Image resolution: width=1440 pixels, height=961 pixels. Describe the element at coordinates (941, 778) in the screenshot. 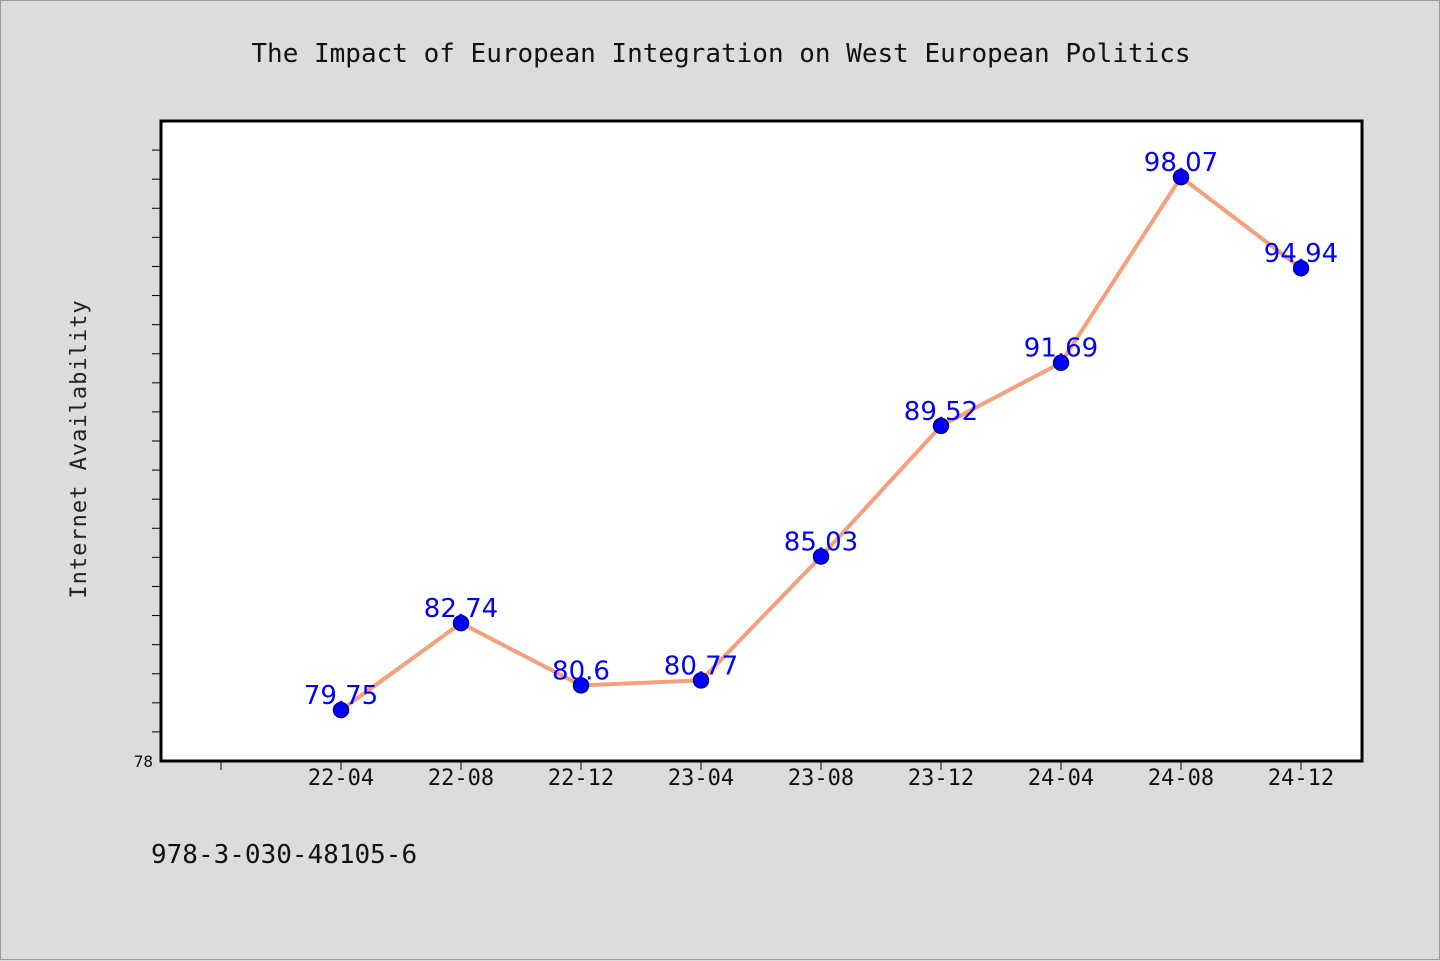

I see `x-tick-label: 23-12` at that location.